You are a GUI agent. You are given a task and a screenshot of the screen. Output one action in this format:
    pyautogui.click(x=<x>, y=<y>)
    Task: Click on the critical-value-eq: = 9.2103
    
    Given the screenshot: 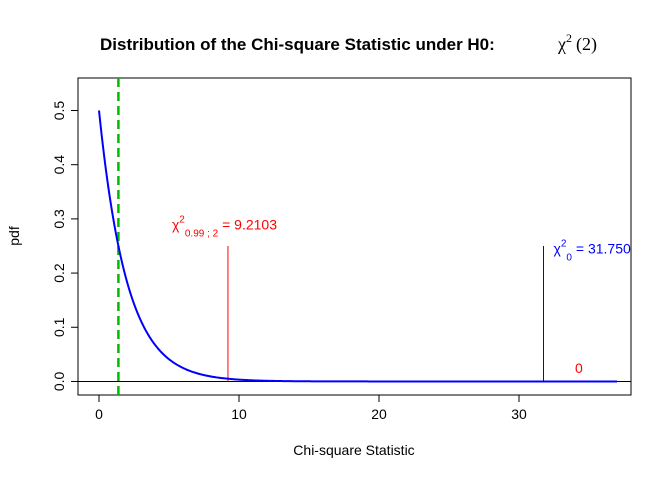 What is the action you would take?
    pyautogui.click(x=247, y=224)
    